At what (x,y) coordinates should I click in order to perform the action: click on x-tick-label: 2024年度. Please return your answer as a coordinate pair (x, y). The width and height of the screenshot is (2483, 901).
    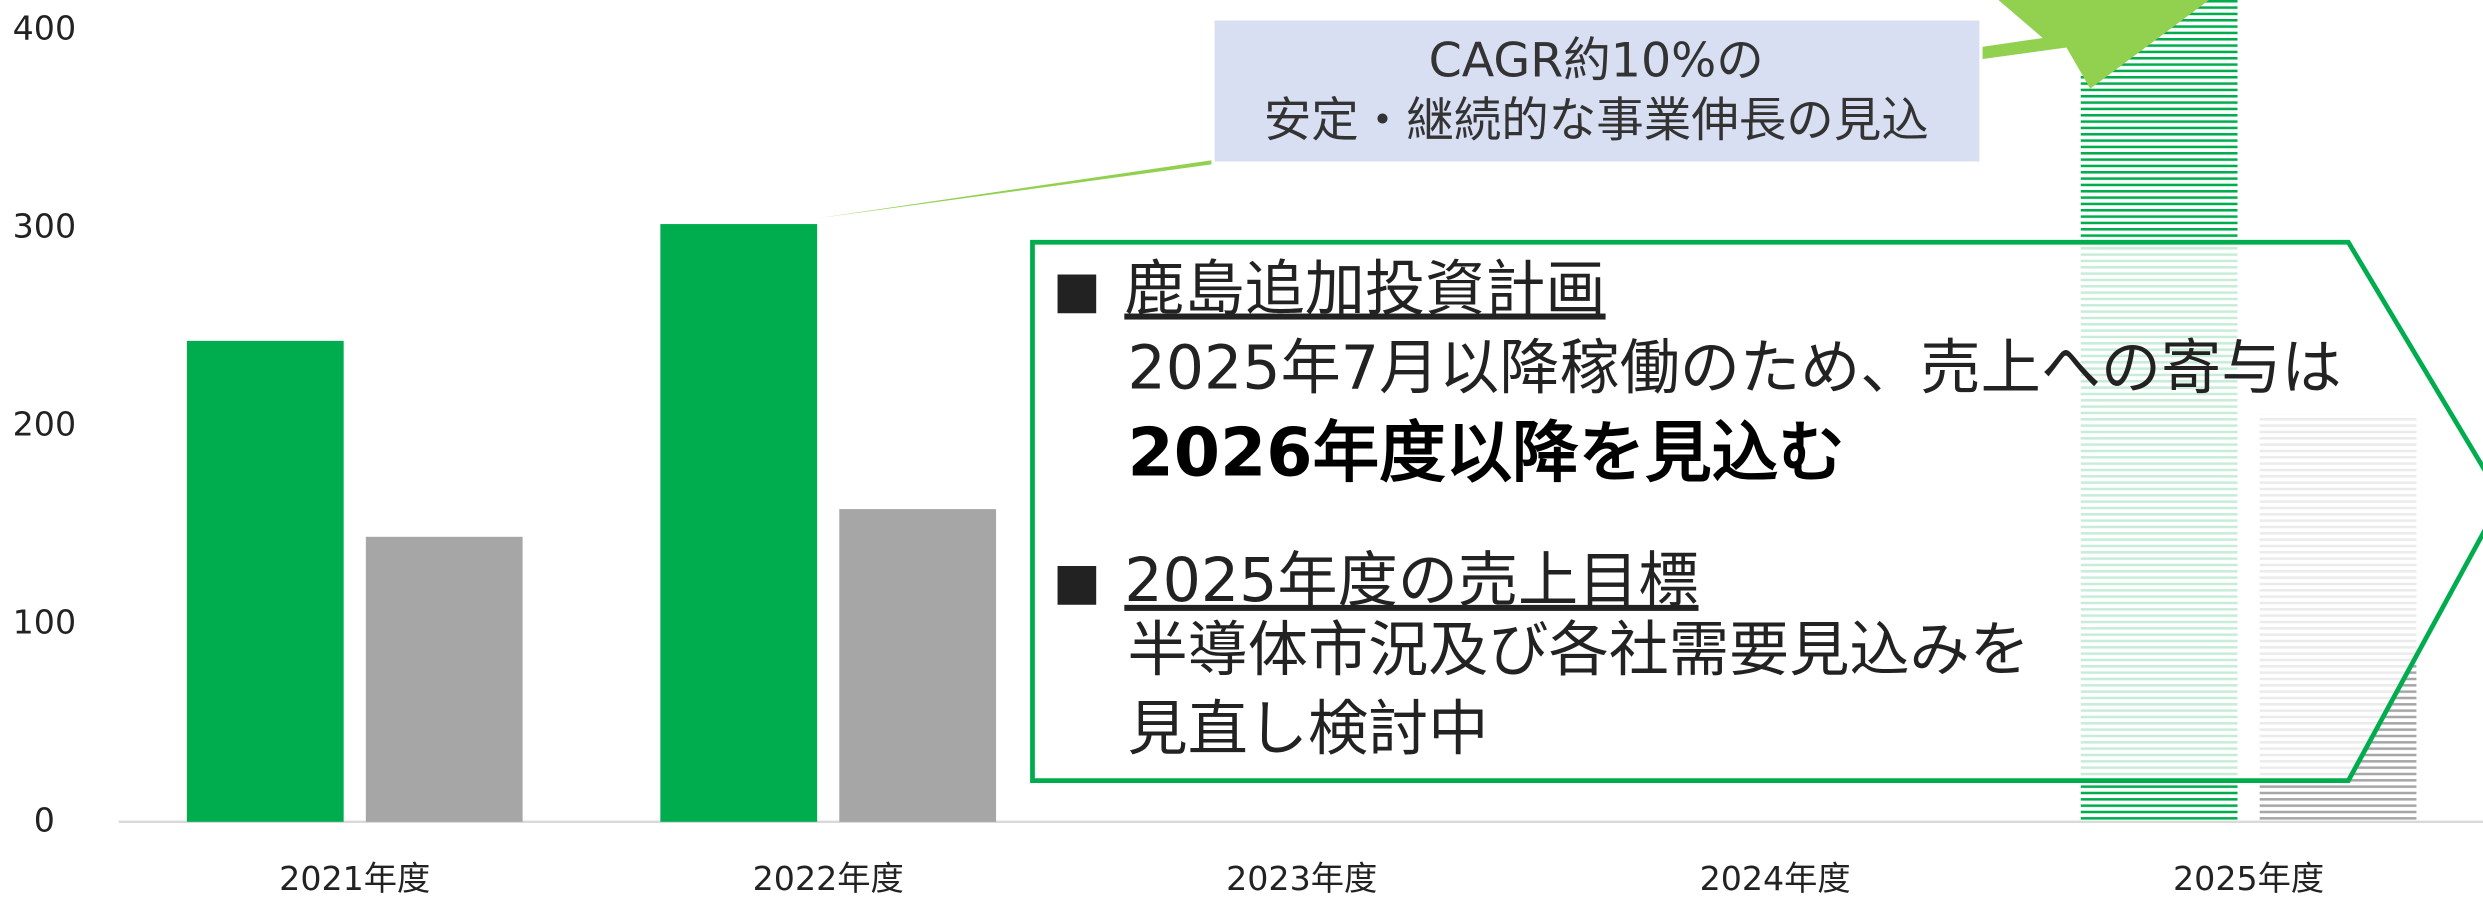
    Looking at the image, I should click on (1775, 878).